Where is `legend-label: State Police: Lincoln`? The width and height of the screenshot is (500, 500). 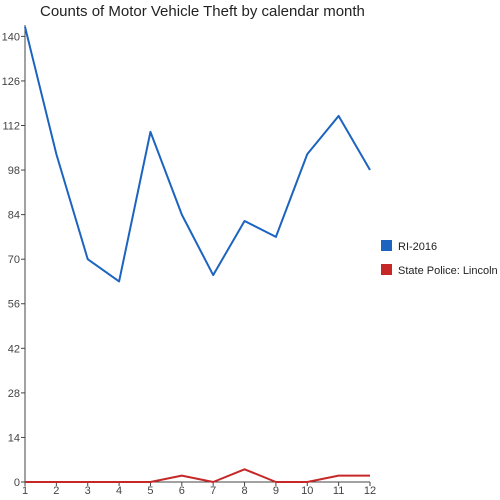
legend-label: State Police: Lincoln is located at coordinates (448, 271).